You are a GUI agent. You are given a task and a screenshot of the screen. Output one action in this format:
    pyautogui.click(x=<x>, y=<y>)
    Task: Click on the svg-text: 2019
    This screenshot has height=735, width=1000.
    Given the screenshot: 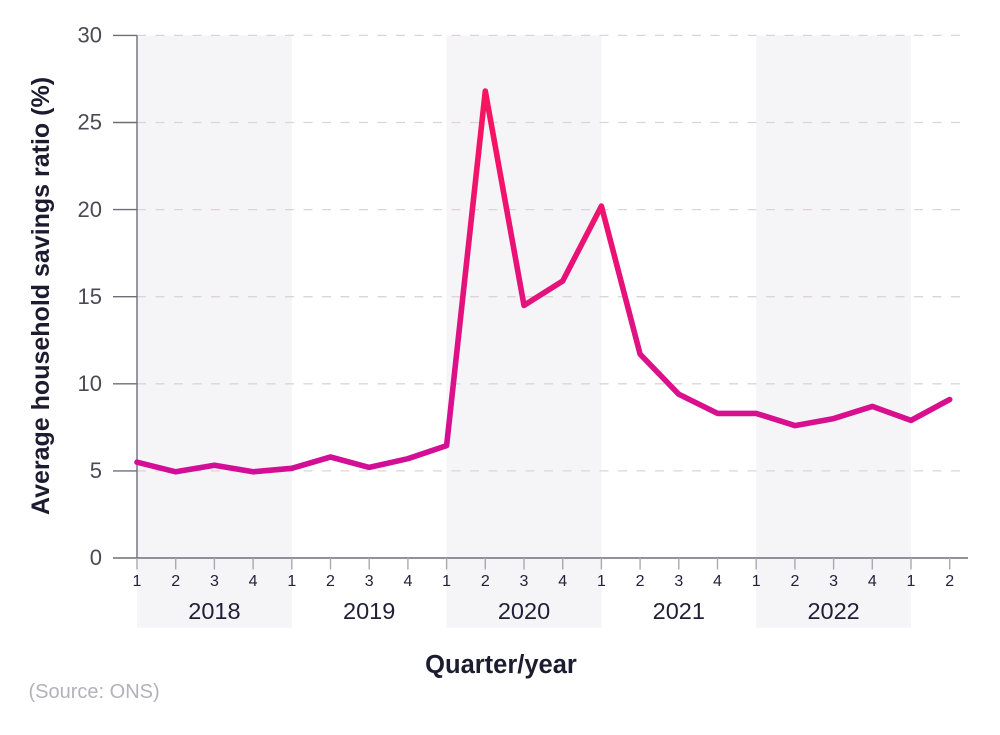 What is the action you would take?
    pyautogui.click(x=369, y=611)
    